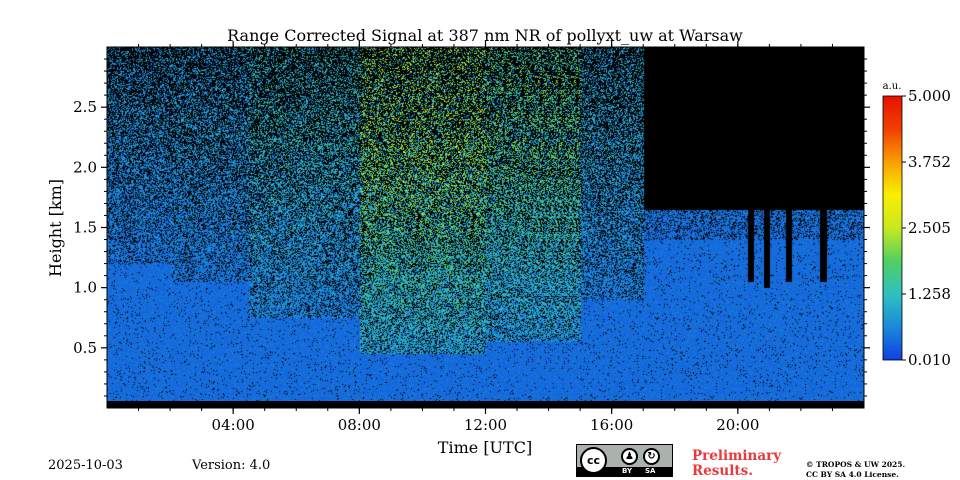 The width and height of the screenshot is (960, 480). Describe the element at coordinates (929, 162) in the screenshot. I see `colorbar-tick-label: 3.752` at that location.